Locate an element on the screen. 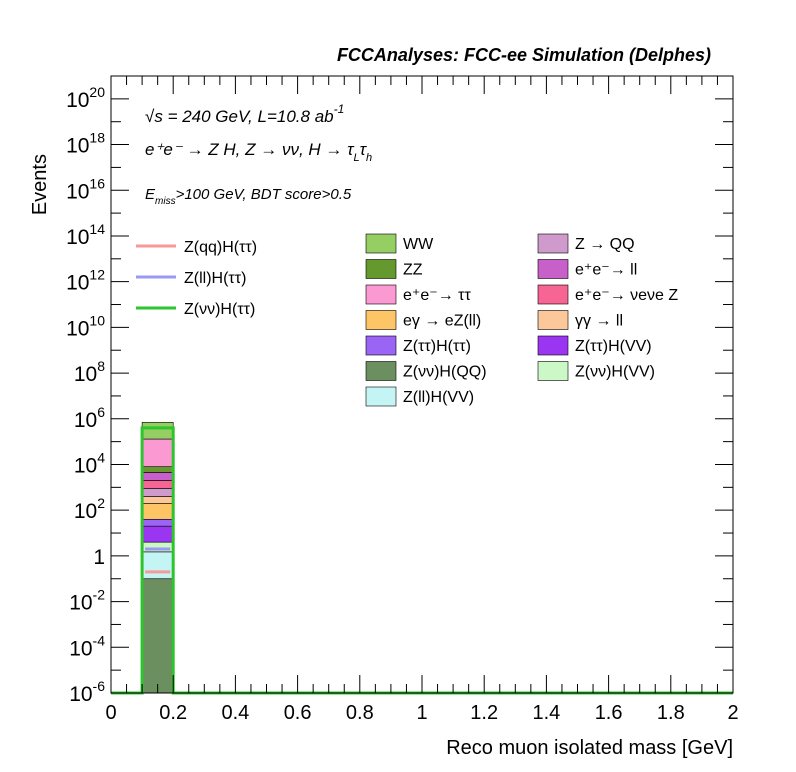  legend-bkg2-label-0: Z → QQ is located at coordinates (605, 244).